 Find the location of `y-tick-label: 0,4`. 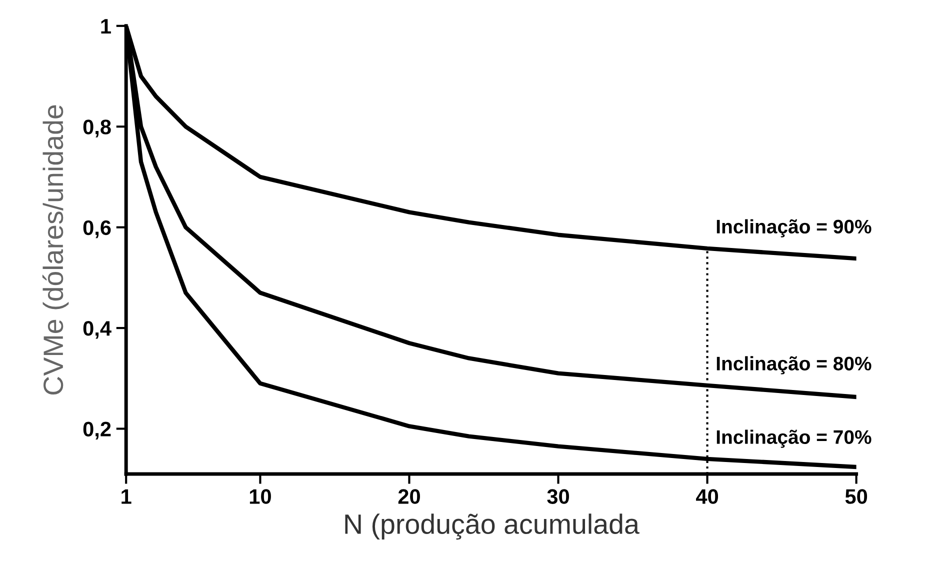

y-tick-label: 0,4 is located at coordinates (97, 330).